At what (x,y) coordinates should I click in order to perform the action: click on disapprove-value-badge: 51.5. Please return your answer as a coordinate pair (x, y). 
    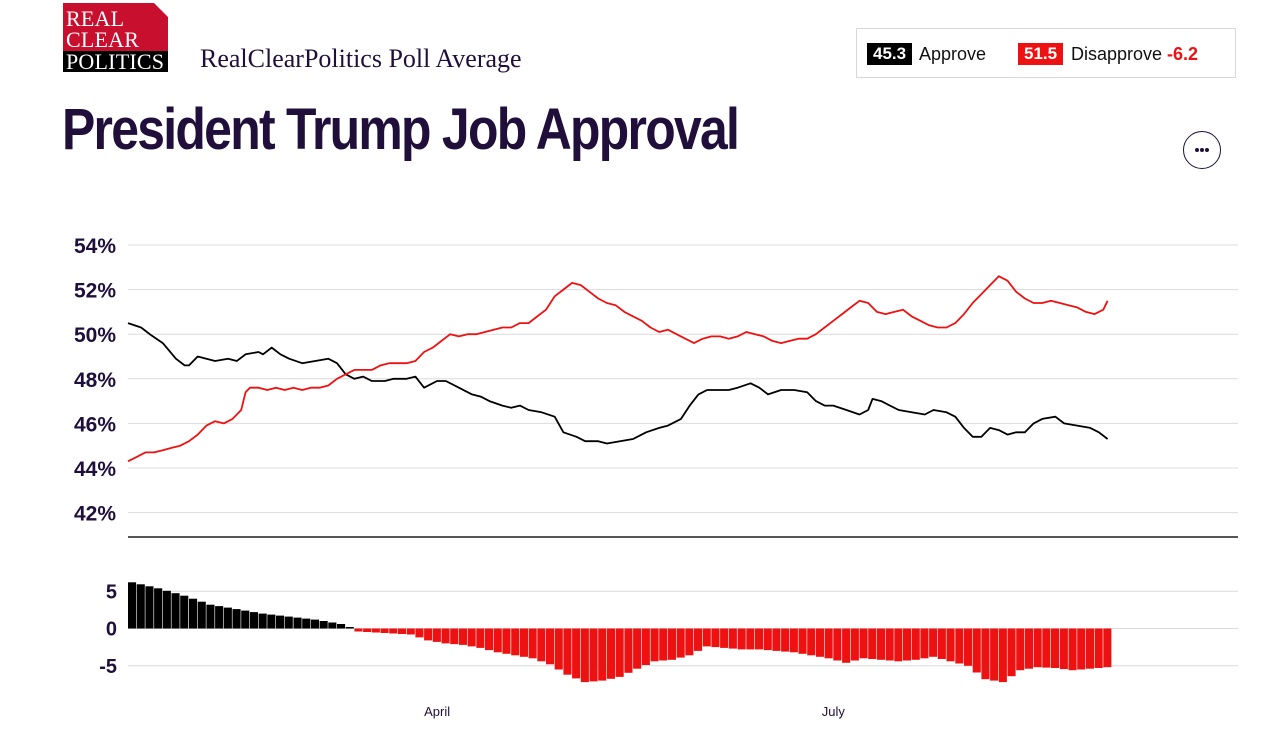
    Looking at the image, I should click on (1041, 54).